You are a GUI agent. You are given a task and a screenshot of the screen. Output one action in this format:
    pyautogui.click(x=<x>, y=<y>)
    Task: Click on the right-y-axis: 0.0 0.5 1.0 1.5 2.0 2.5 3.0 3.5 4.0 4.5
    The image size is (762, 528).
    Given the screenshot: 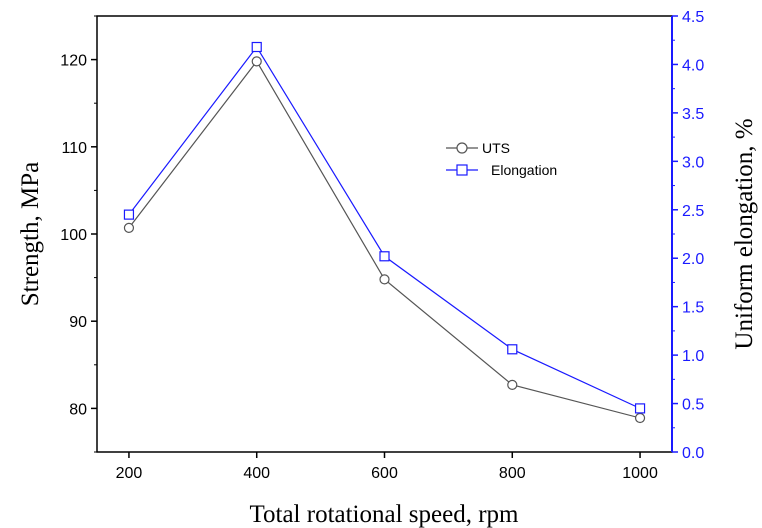 What is the action you would take?
    pyautogui.click(x=687, y=235)
    